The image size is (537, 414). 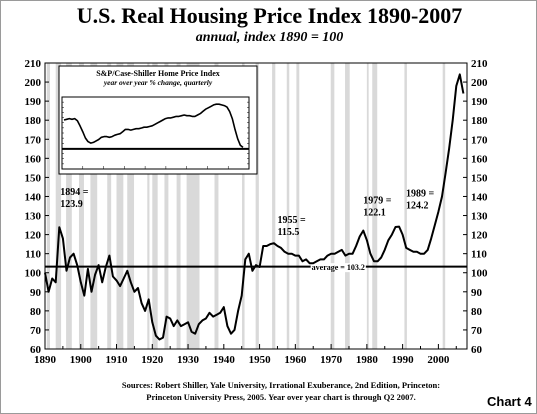 I want to click on annotation-label: 123.9, so click(x=71, y=204).